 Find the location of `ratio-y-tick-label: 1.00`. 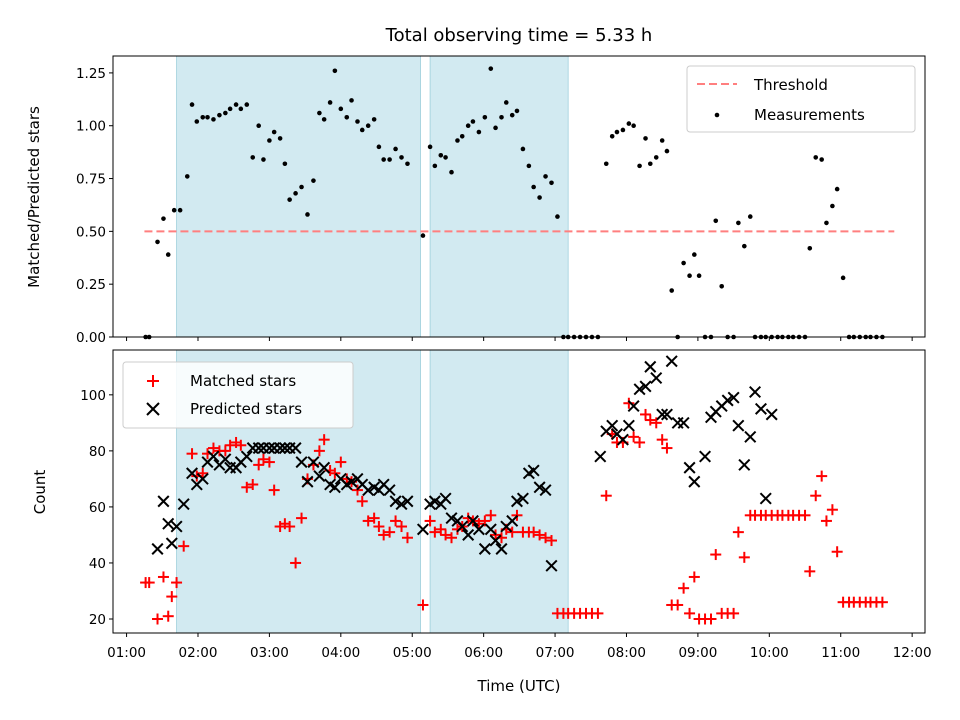

ratio-y-tick-label: 1.00 is located at coordinates (91, 127).